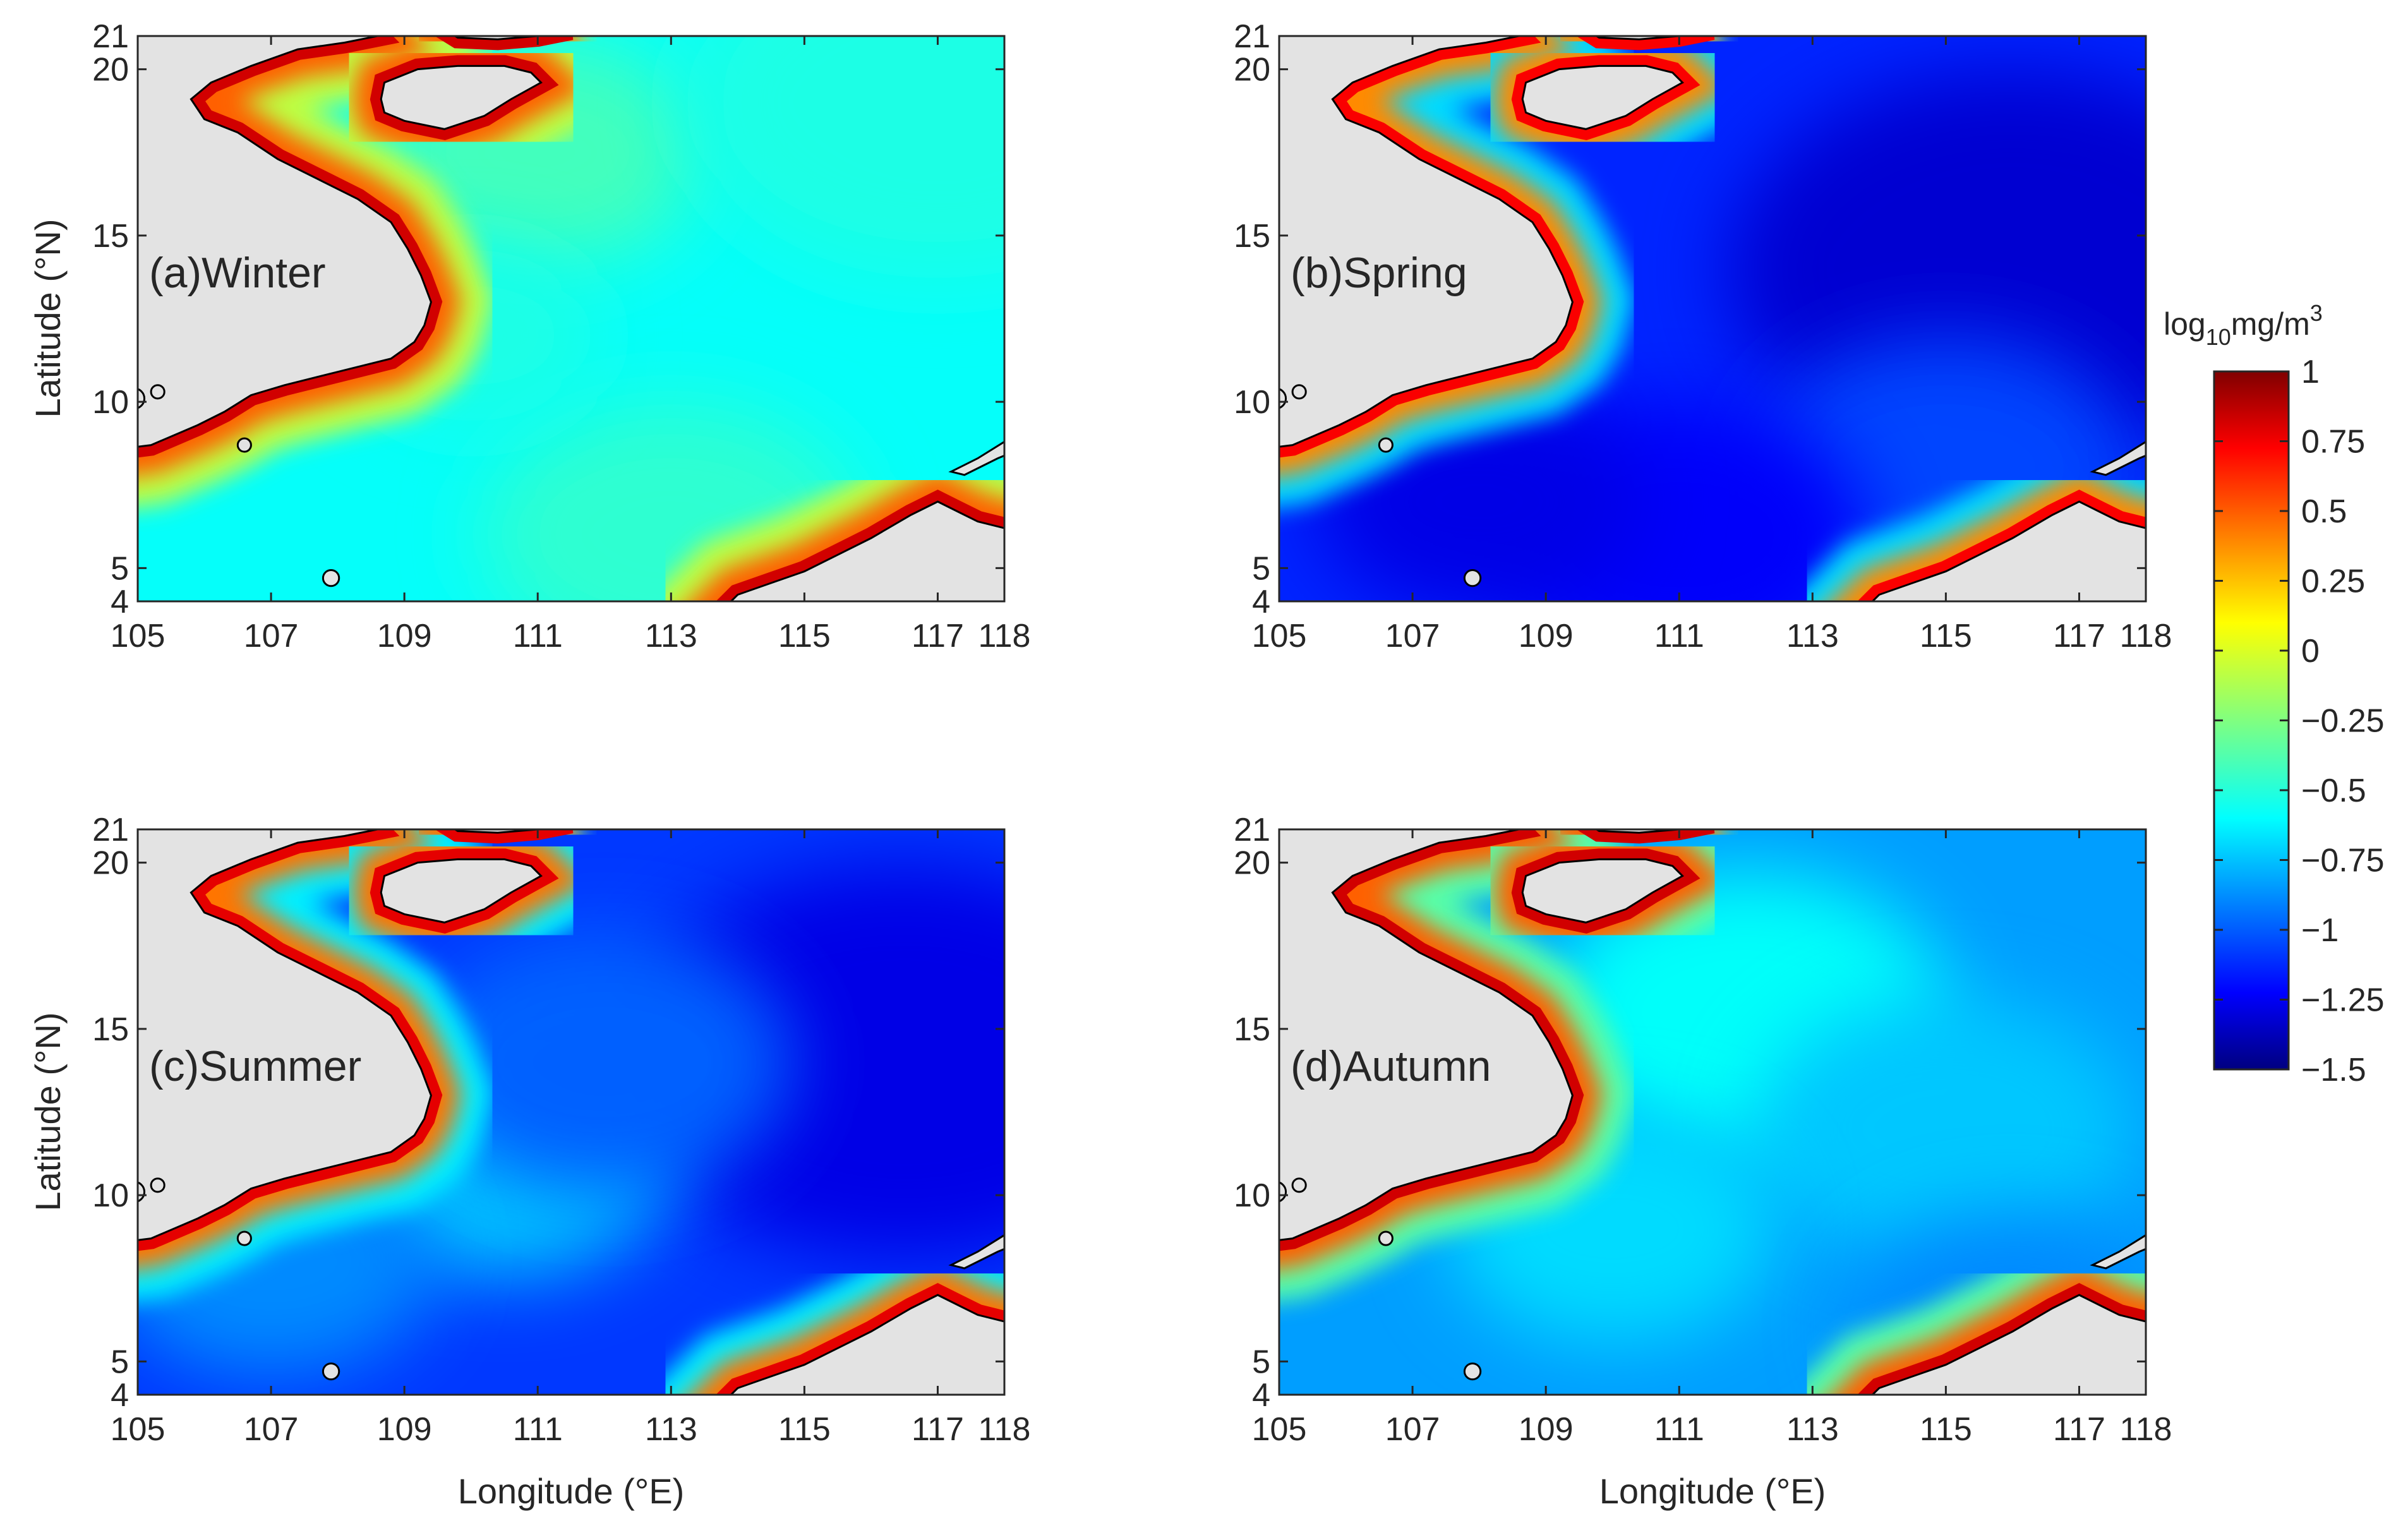 The height and width of the screenshot is (1528, 2408). Describe the element at coordinates (2333, 791) in the screenshot. I see `colorbar-tick-label: −0.5` at that location.